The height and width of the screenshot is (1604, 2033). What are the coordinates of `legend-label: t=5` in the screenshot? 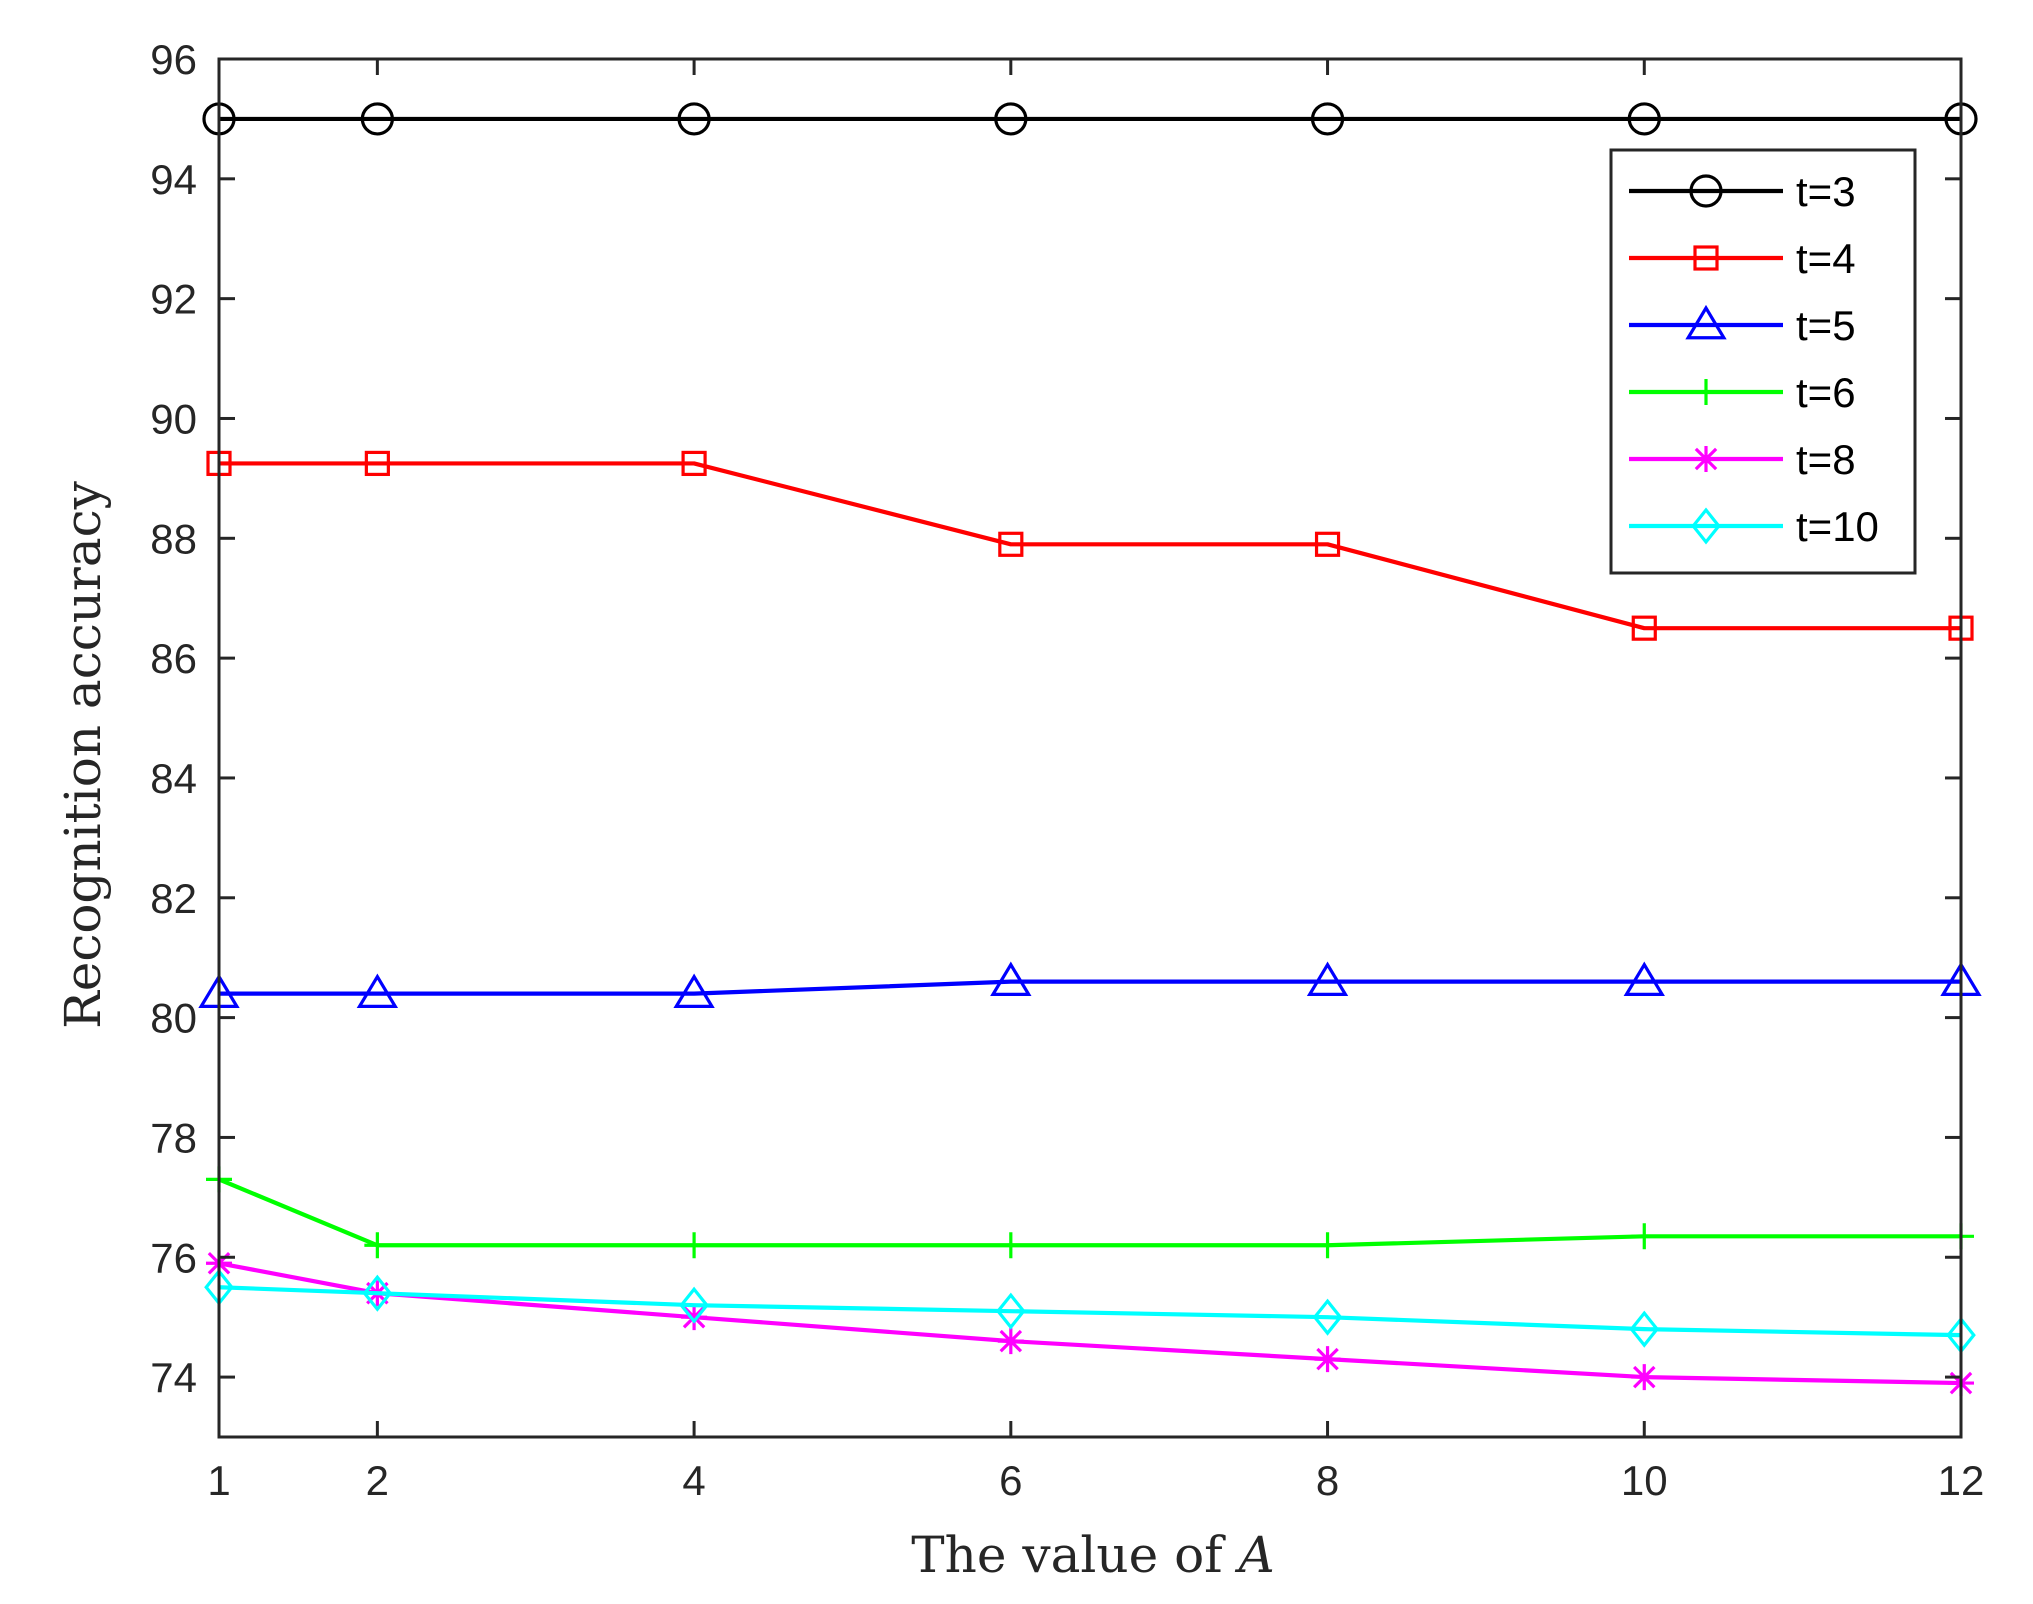 It's located at (1826, 325).